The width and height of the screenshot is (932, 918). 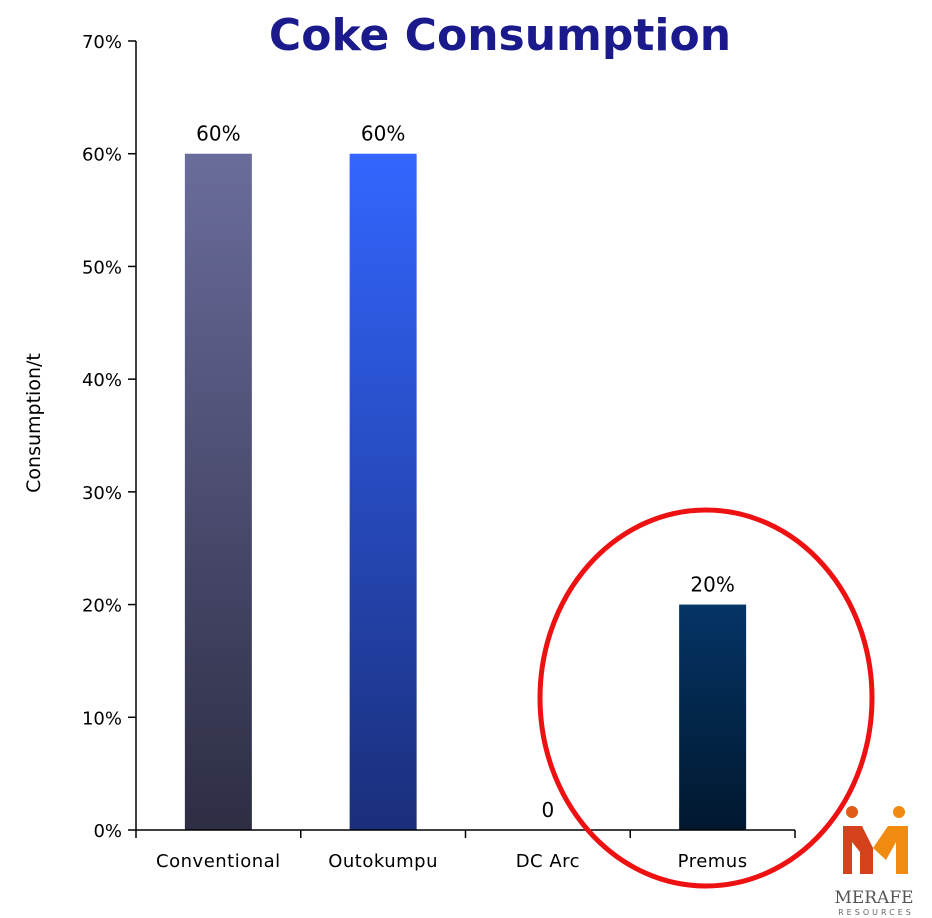 I want to click on y-tick-label: 70%, so click(x=102, y=42).